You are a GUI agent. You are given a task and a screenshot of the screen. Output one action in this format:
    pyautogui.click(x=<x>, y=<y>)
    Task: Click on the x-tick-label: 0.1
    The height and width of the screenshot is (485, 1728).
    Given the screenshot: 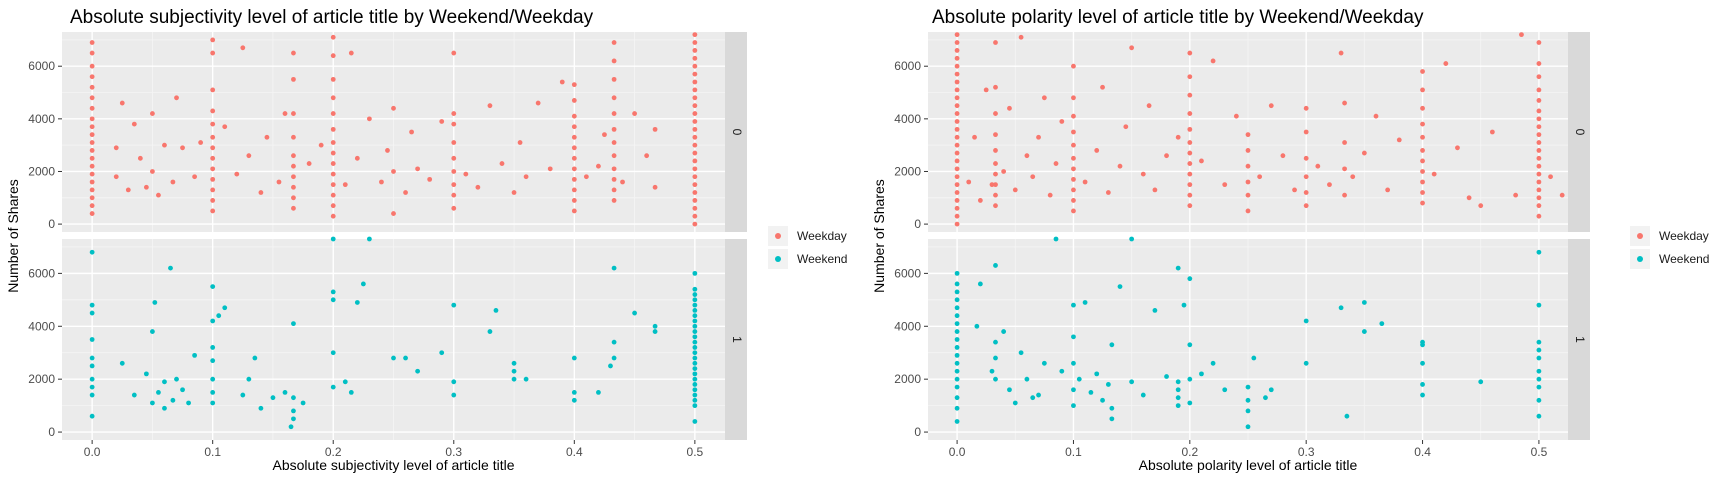 What is the action you would take?
    pyautogui.click(x=1073, y=452)
    